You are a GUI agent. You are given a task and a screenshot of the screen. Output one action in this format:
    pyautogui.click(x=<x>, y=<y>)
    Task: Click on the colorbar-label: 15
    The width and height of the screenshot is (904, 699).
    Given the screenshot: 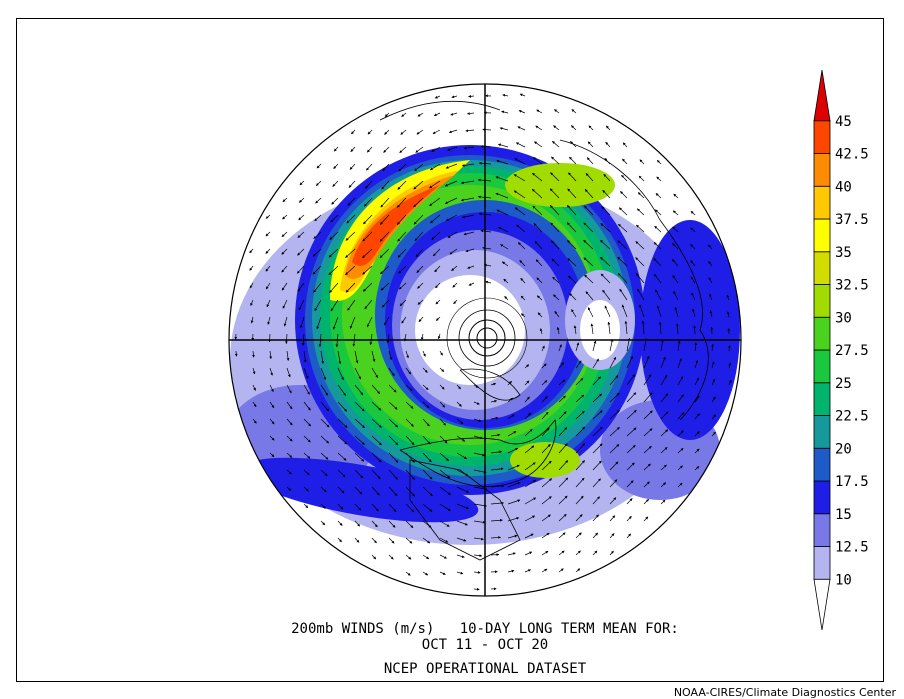 What is the action you would take?
    pyautogui.click(x=843, y=515)
    